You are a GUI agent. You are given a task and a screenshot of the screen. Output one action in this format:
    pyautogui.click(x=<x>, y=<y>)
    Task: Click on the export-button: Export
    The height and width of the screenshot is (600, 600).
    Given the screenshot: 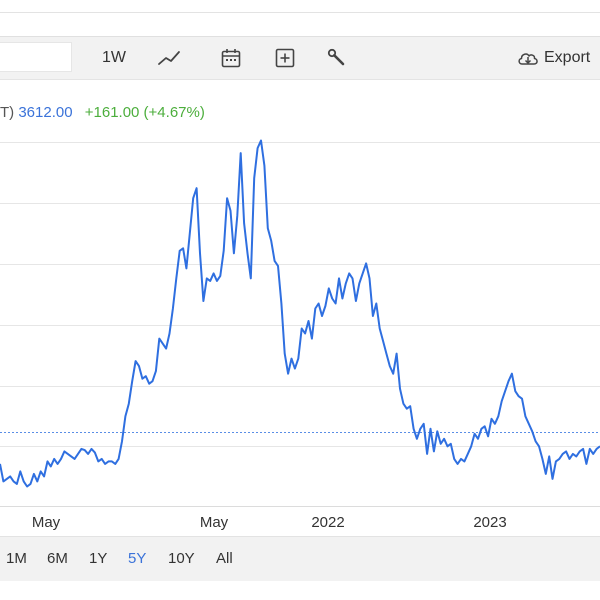 What is the action you would take?
    pyautogui.click(x=558, y=58)
    